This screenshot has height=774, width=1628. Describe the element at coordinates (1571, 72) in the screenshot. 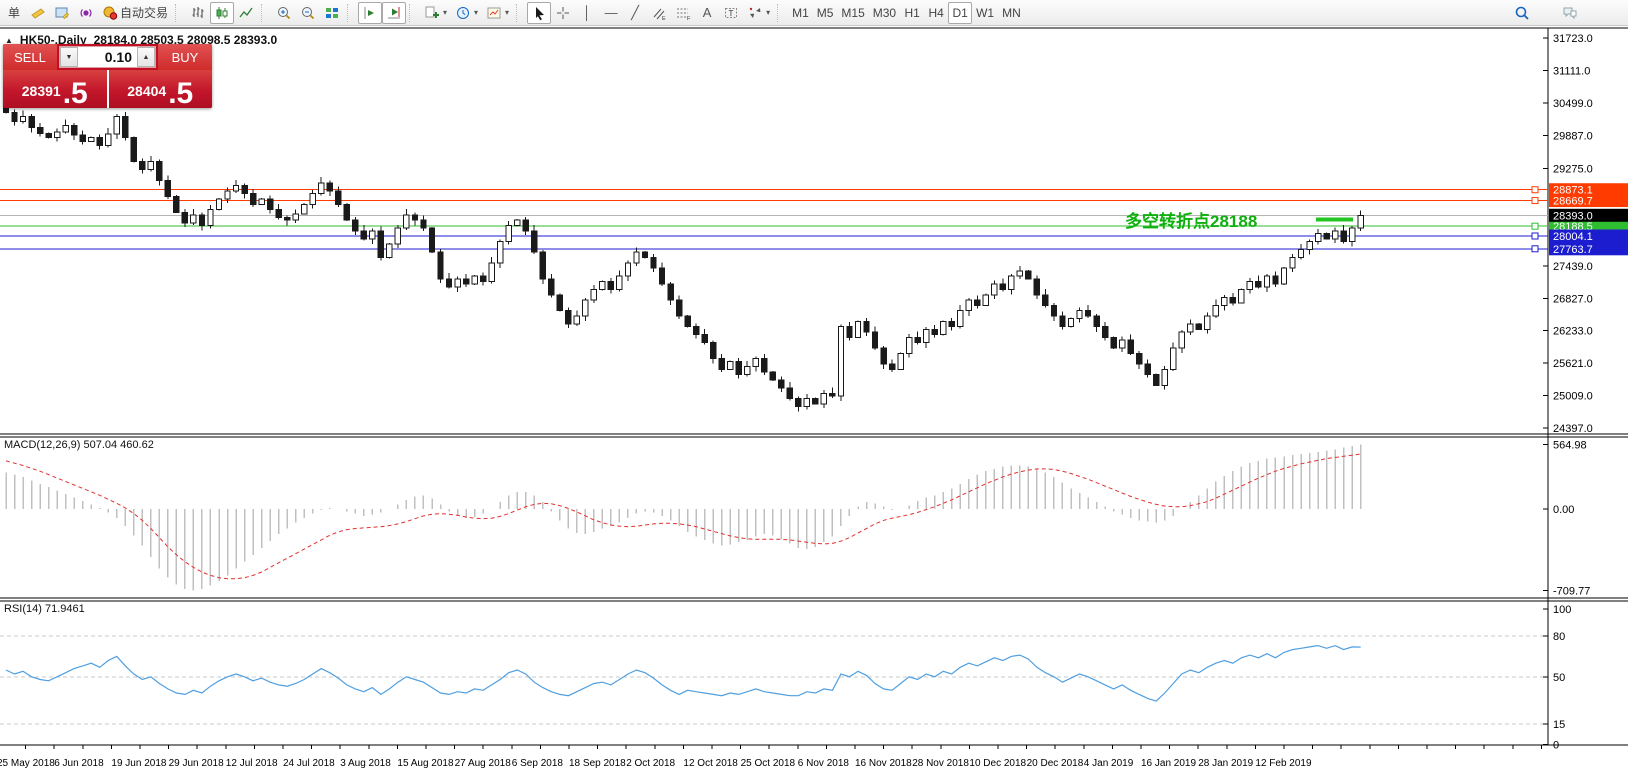

I see `price-tick-label: 31111.0` at that location.